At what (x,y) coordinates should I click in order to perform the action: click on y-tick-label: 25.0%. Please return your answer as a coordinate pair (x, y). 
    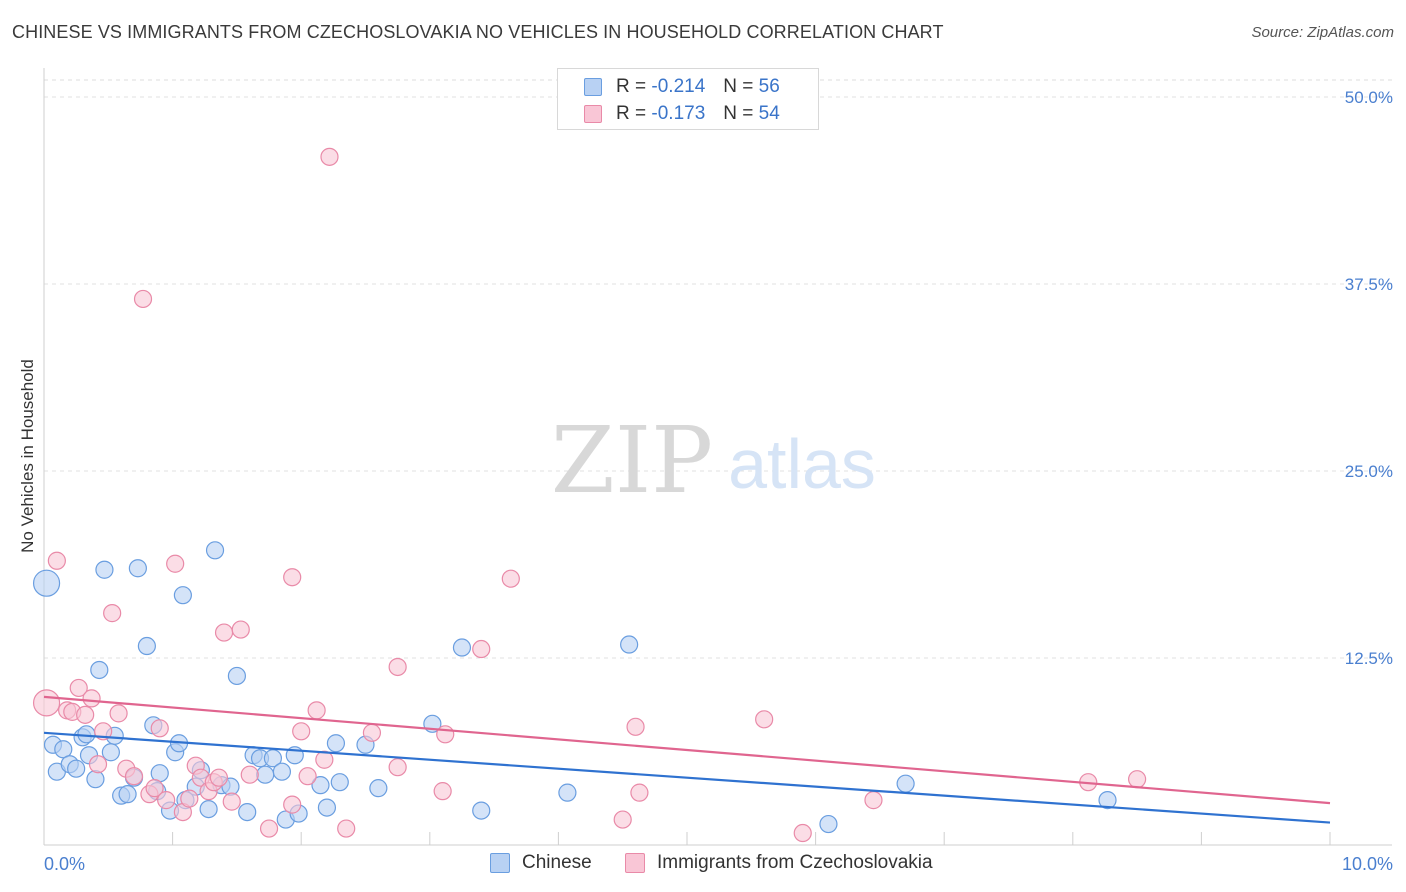
    Looking at the image, I should click on (1369, 471).